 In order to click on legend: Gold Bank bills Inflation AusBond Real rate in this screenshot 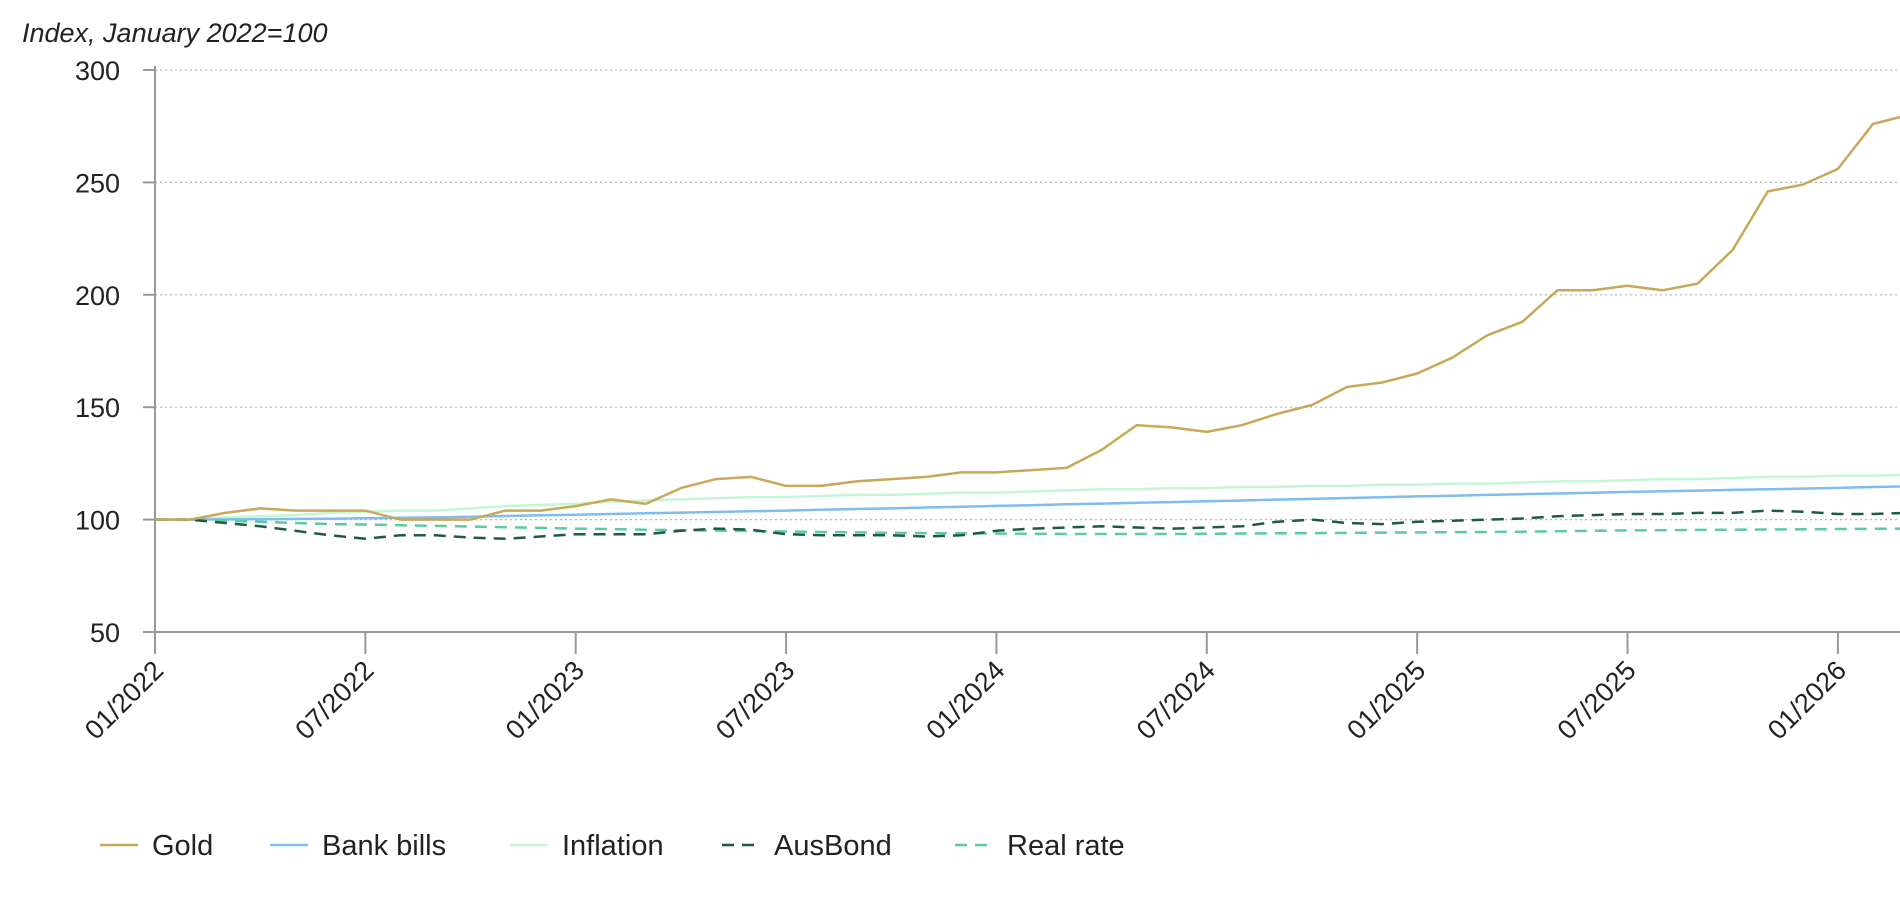, I will do `click(612, 846)`.